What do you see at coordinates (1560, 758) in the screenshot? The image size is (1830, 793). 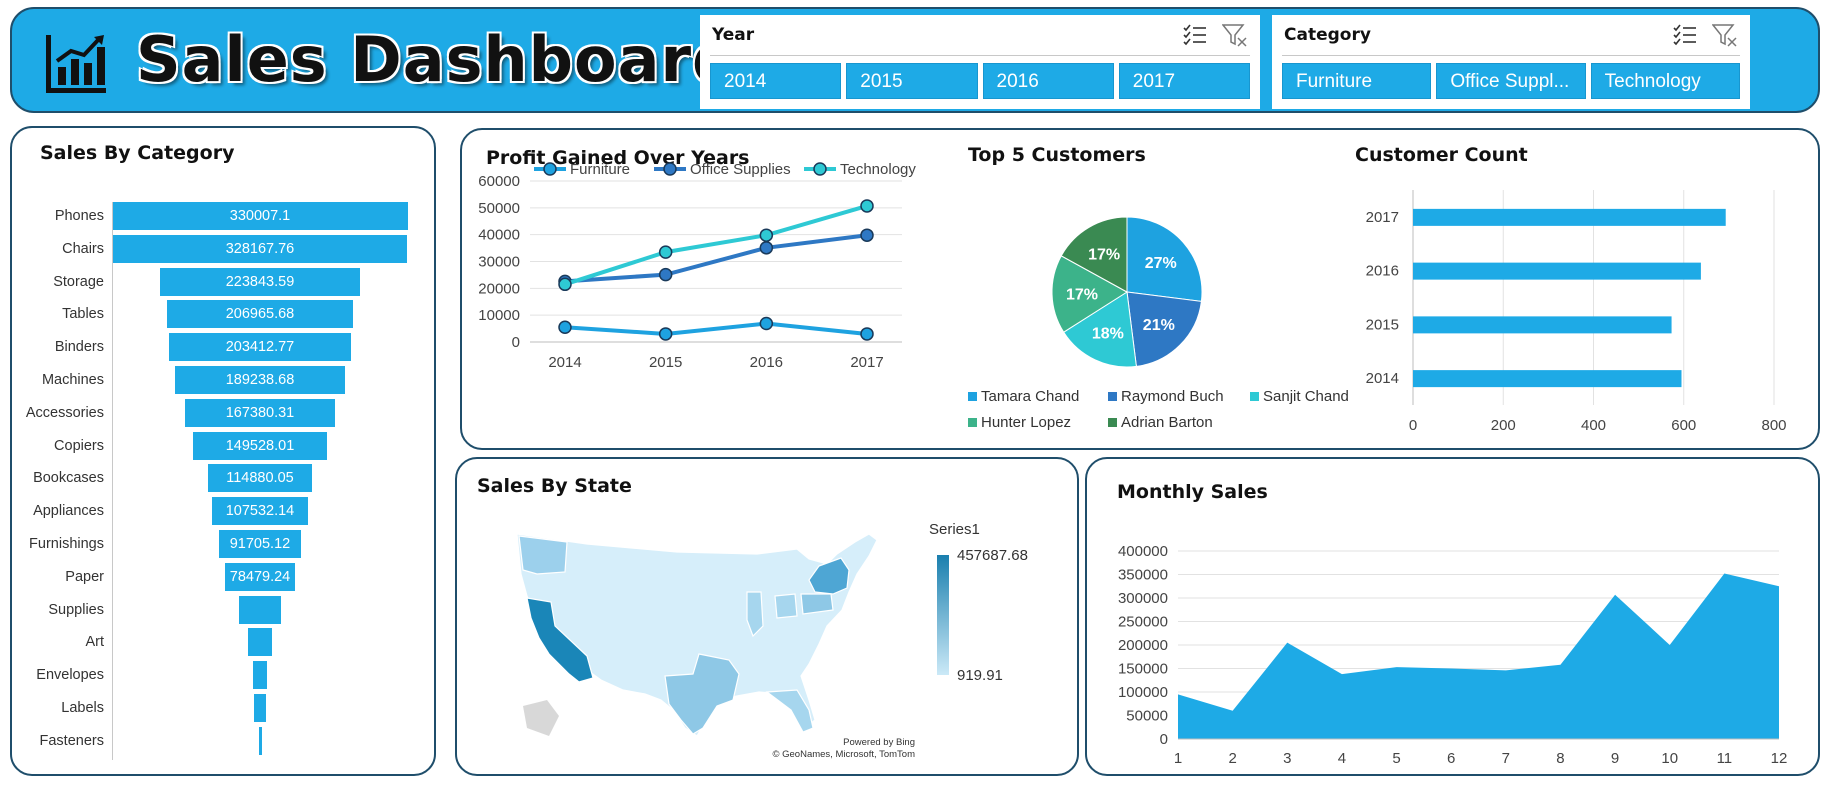 I see `x-tick-label: 8` at bounding box center [1560, 758].